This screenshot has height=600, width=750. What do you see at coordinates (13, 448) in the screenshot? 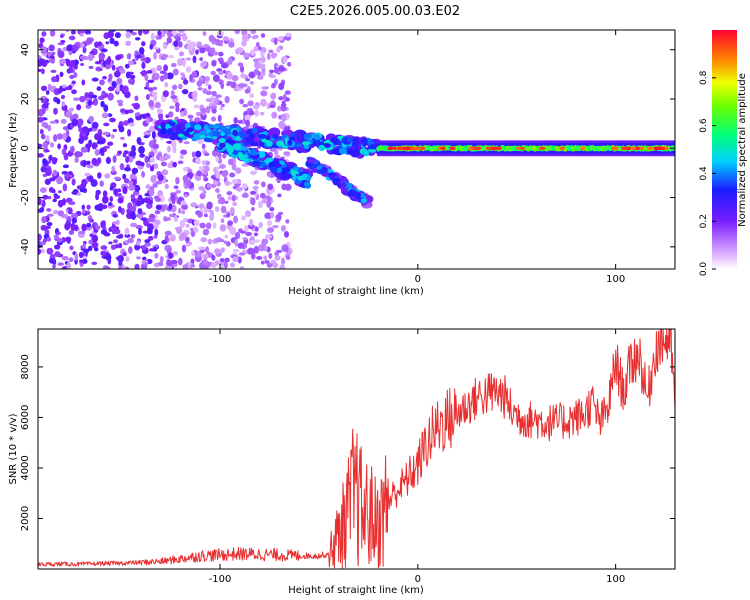
I see `snr-ylabel: SNR (10 * v/v)` at bounding box center [13, 448].